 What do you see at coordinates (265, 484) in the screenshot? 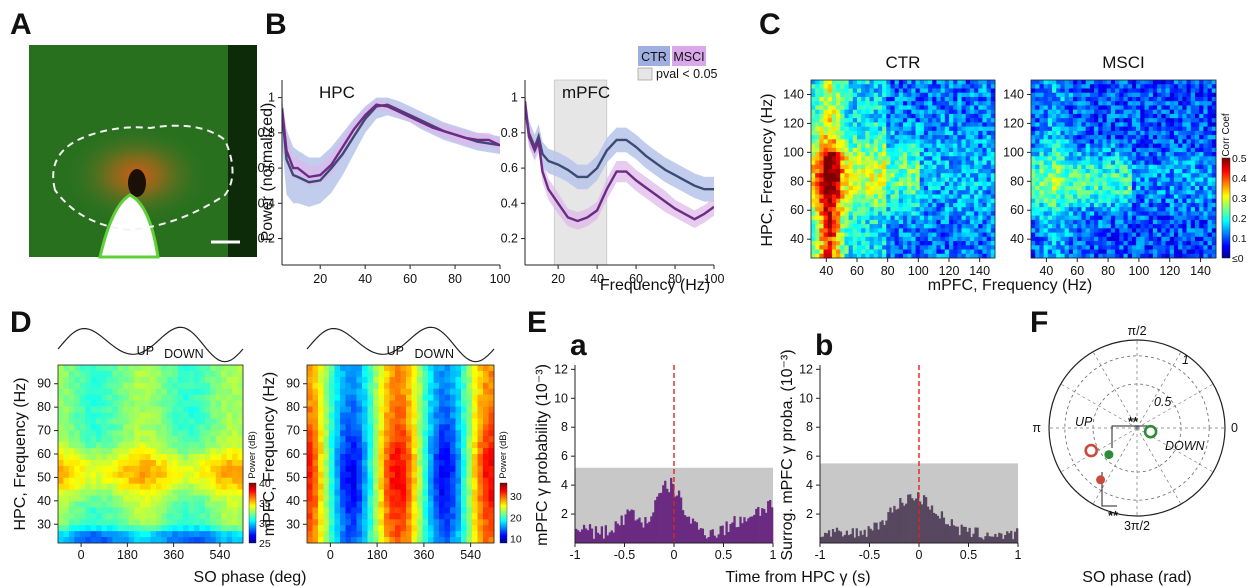
I see `colorbar-tick-label: 40` at bounding box center [265, 484].